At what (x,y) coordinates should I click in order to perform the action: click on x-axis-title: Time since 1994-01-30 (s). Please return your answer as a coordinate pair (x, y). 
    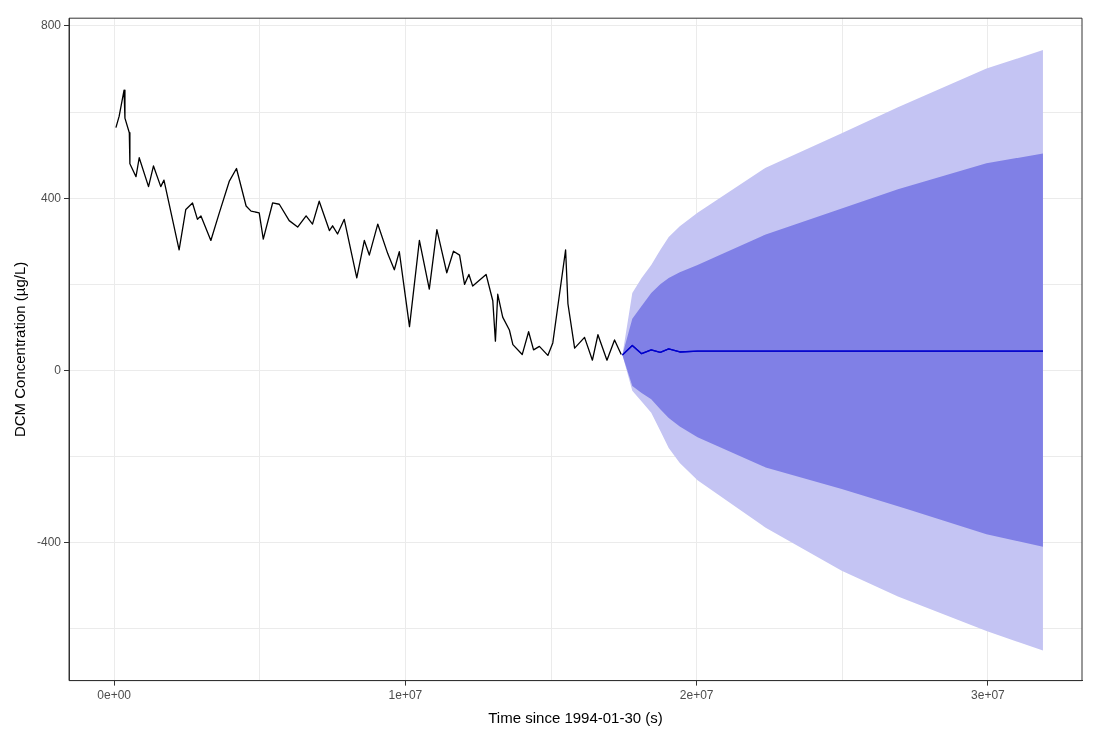
    Looking at the image, I should click on (575, 718).